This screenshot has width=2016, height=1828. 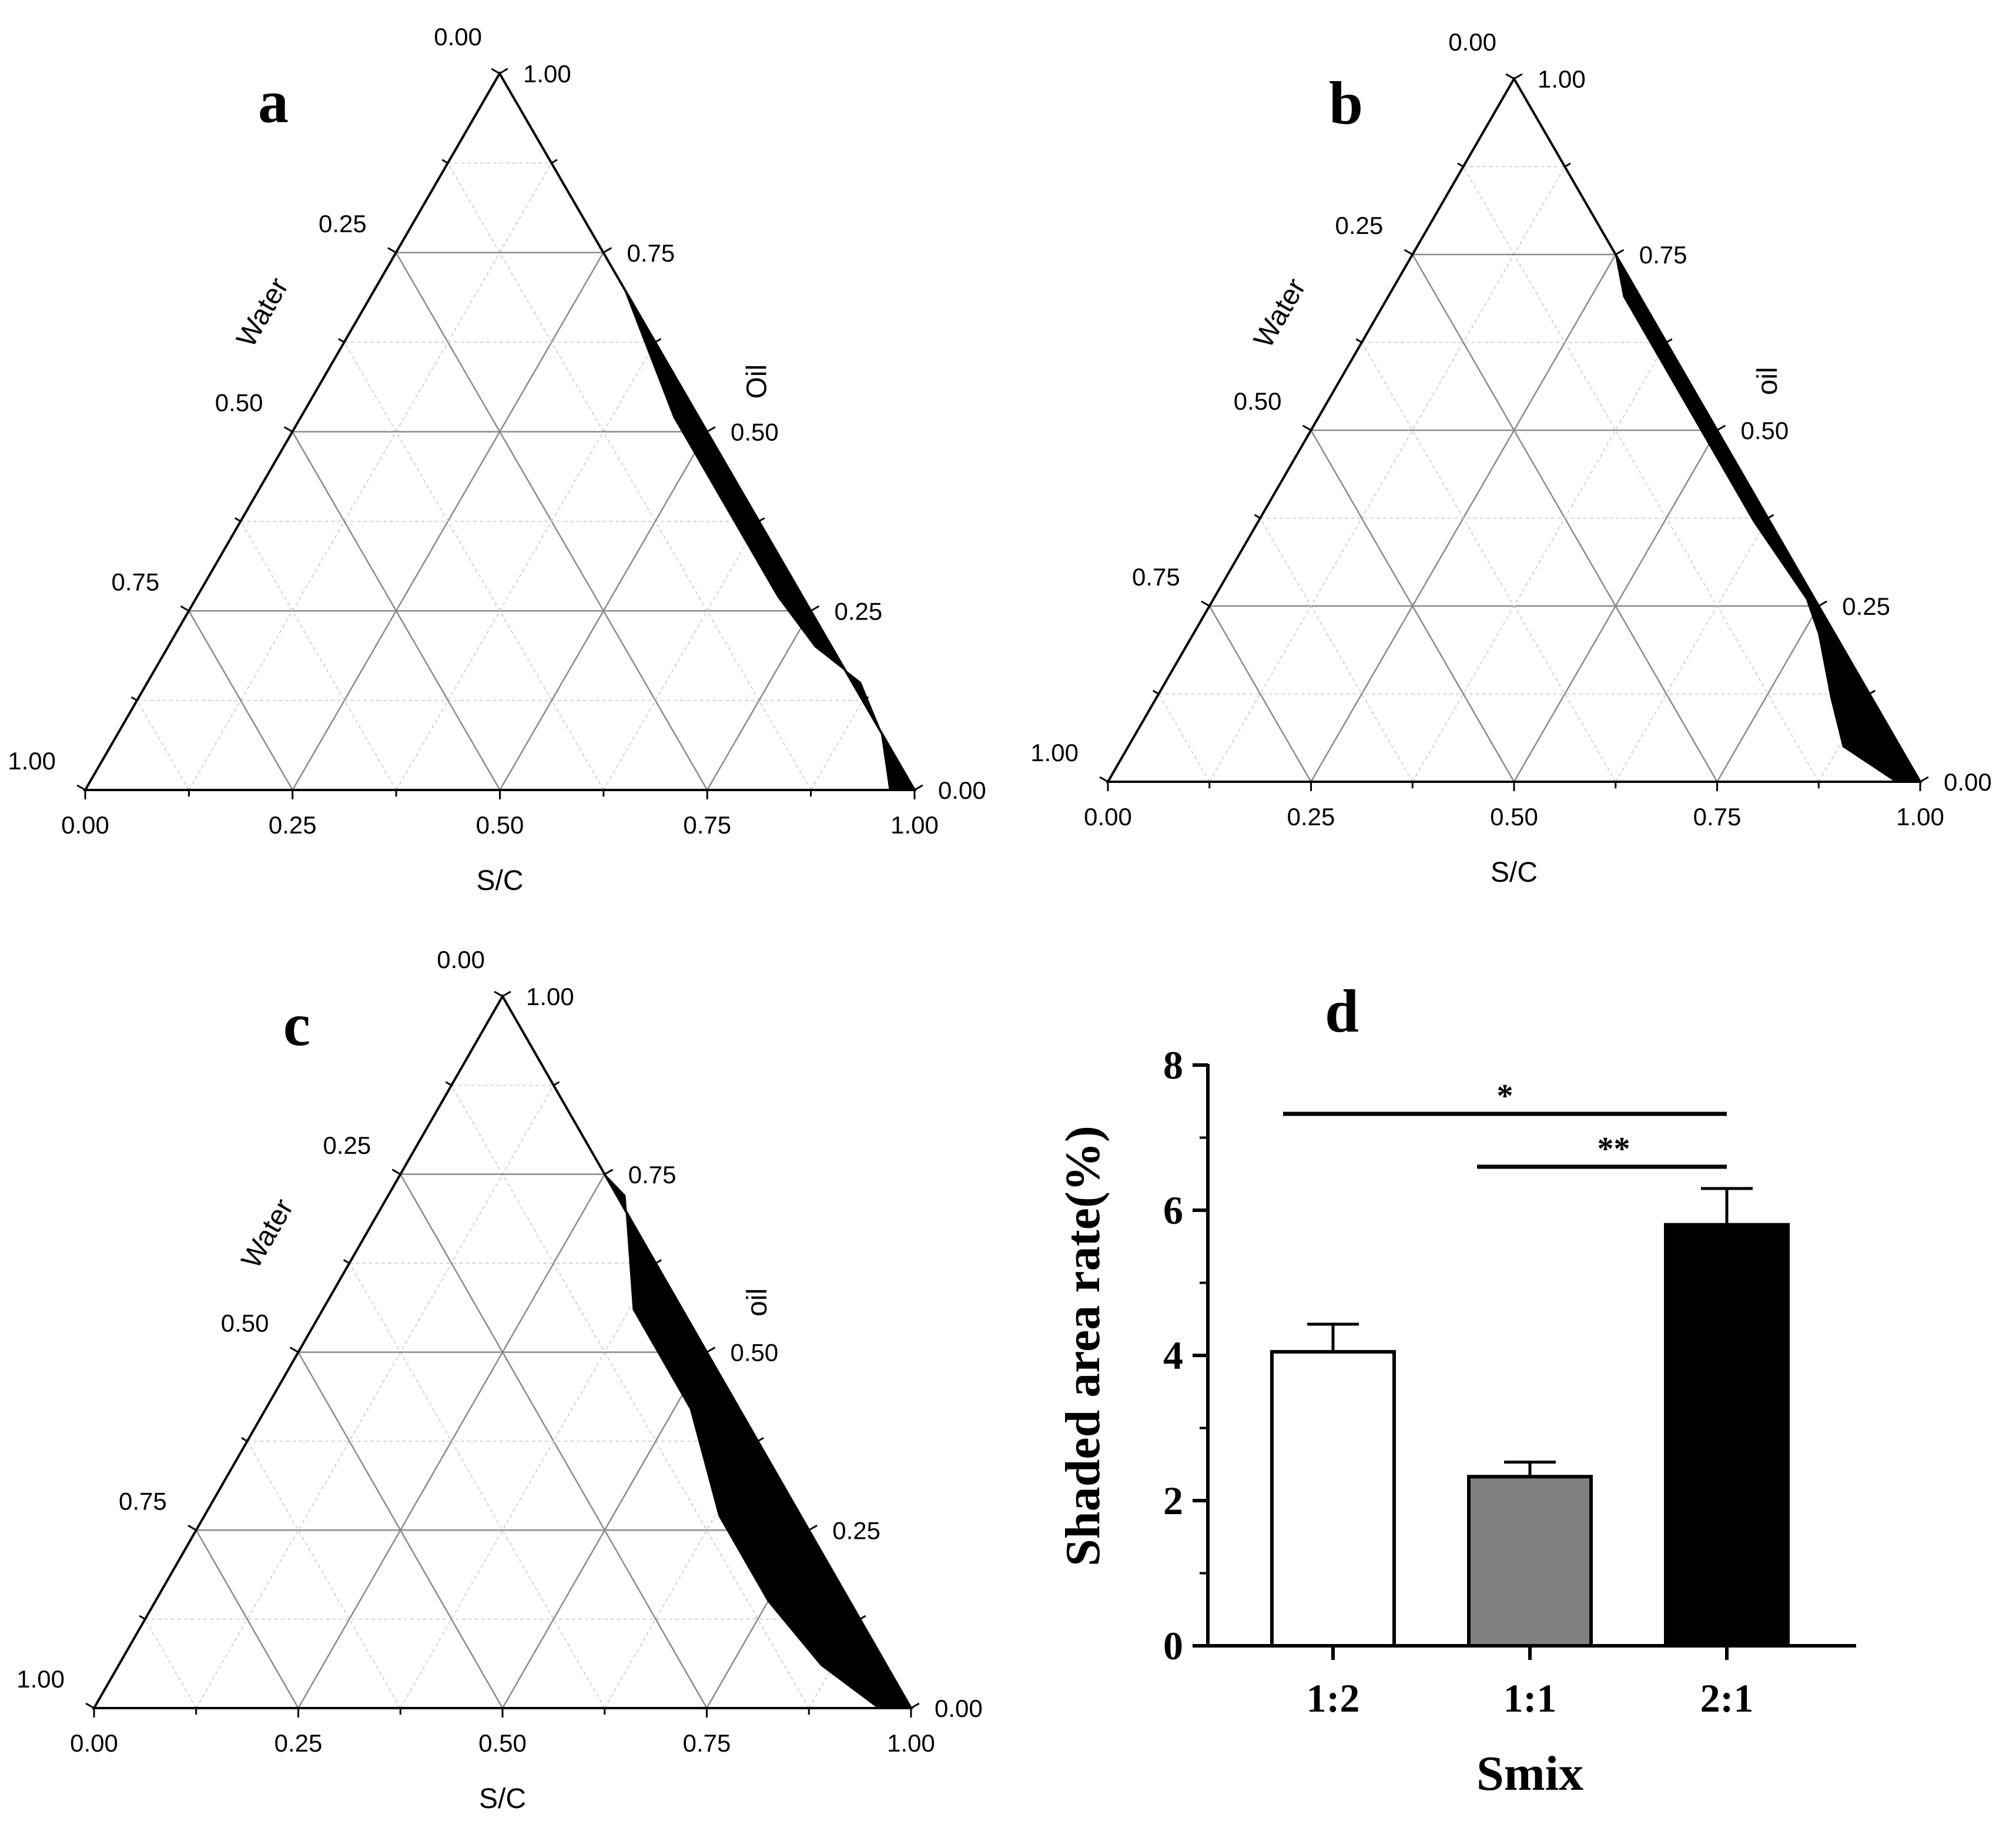 What do you see at coordinates (1614, 1149) in the screenshot?
I see `significance-label: **` at bounding box center [1614, 1149].